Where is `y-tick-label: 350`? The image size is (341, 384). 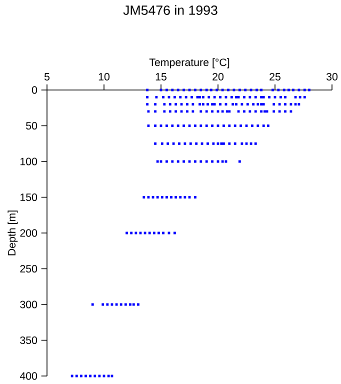 y-tick-label: 350 is located at coordinates (28, 340).